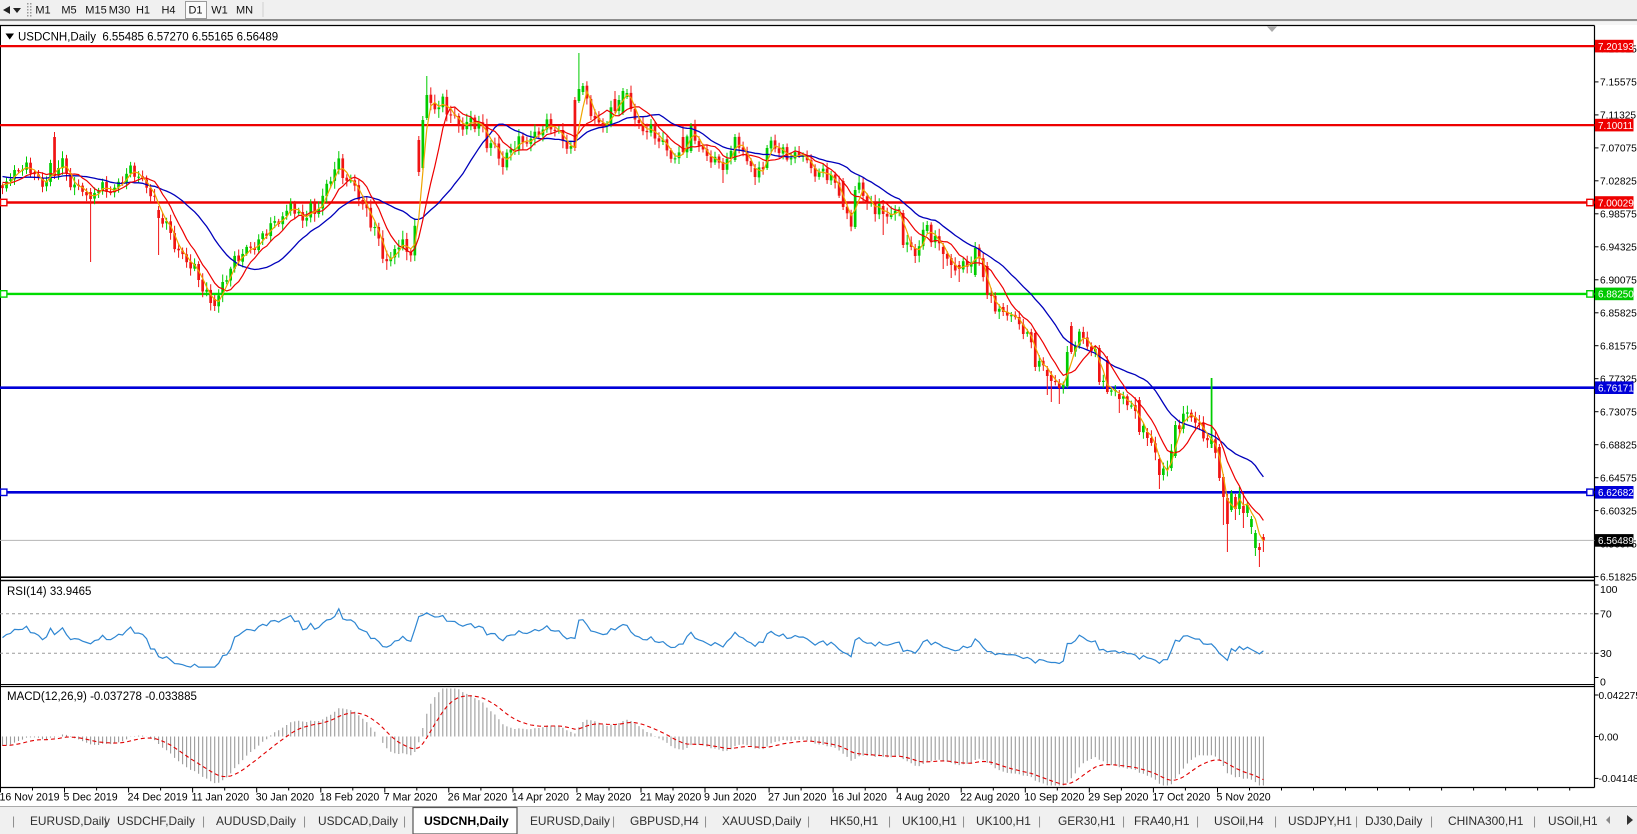 Image resolution: width=1637 pixels, height=834 pixels. Describe the element at coordinates (102, 697) in the screenshot. I see `svg-text:MACD(12,26,9) -0.037278 -0.033: MACD(12,26,9) -0.037278 -0.033885` at that location.